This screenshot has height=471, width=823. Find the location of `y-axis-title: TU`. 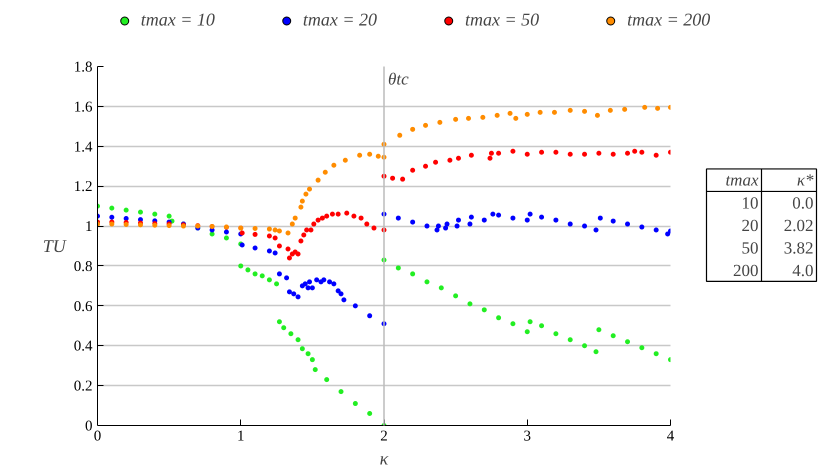

y-axis-title: TU is located at coordinates (54, 246).